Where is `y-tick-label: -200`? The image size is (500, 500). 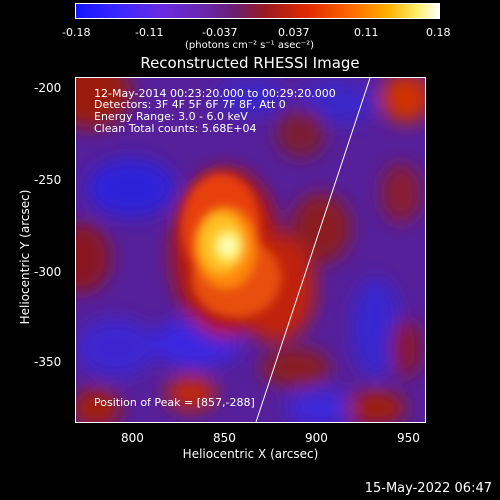
y-tick-label: -200 is located at coordinates (48, 88).